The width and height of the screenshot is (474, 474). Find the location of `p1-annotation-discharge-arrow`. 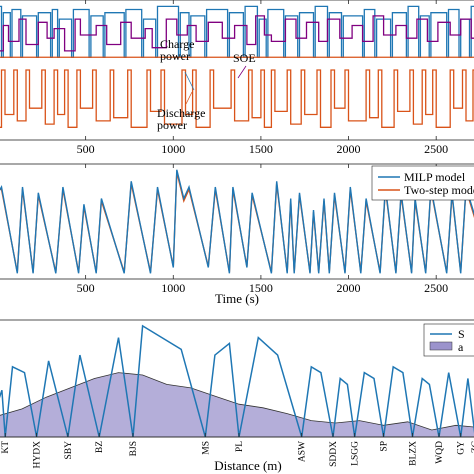

p1-annotation-discharge-arrow is located at coordinates (189, 98).